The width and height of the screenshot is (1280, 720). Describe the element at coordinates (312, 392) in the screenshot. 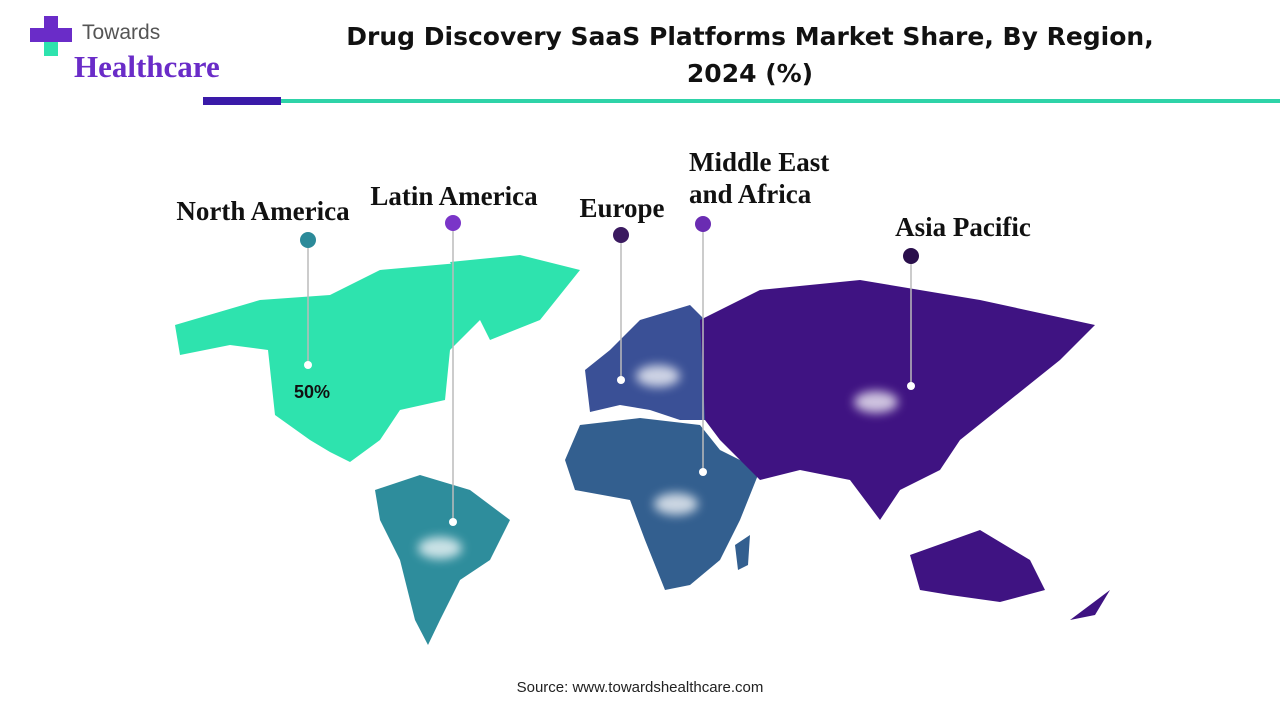

I see `value-label: 50%` at that location.